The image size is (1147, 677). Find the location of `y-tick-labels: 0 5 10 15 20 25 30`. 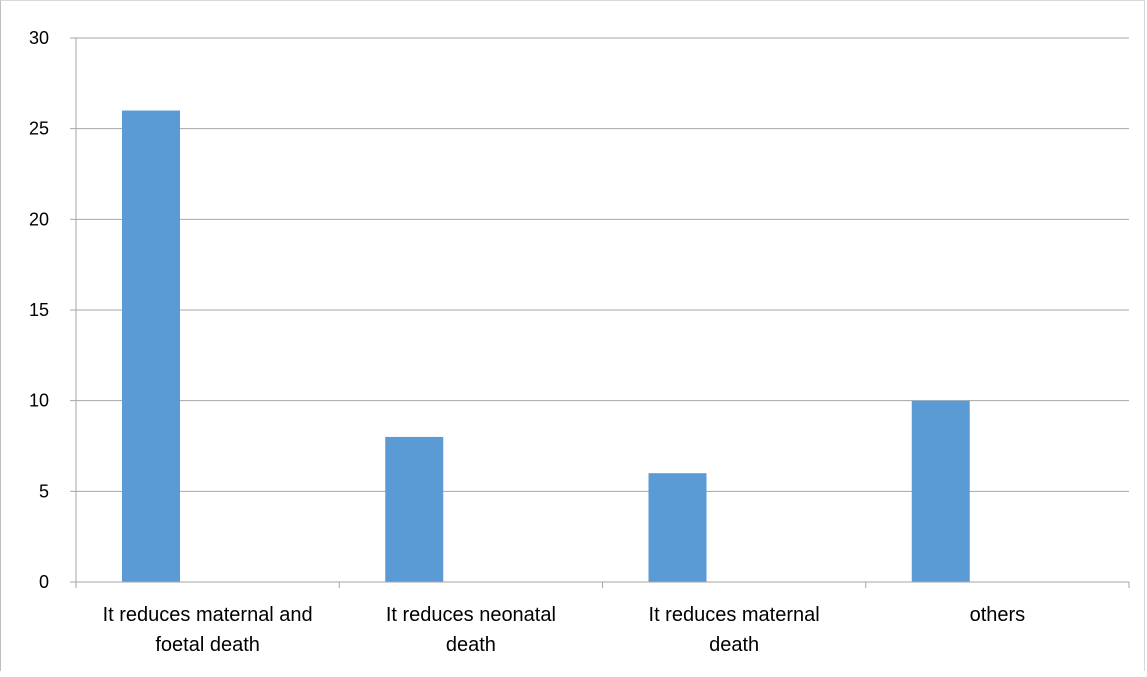

y-tick-labels: 0 5 10 15 20 25 30 is located at coordinates (39, 310).